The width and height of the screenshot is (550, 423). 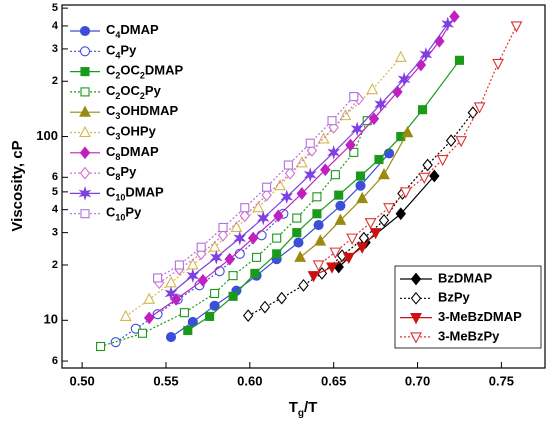 I want to click on x-tick-label: 0.65, so click(x=333, y=380).